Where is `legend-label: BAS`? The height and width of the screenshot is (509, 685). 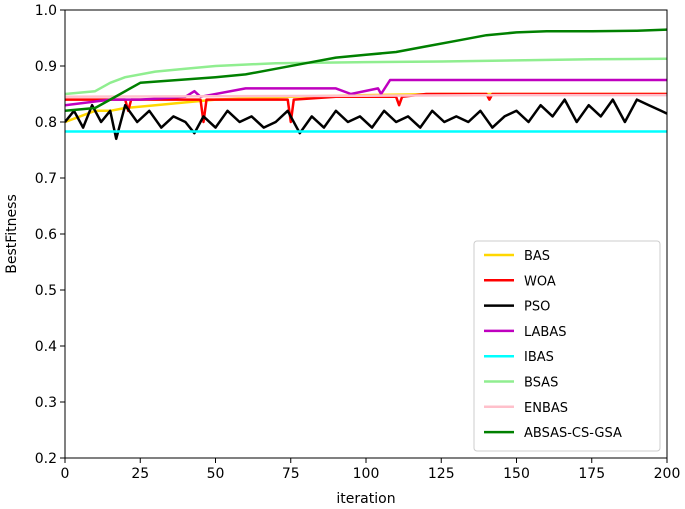 legend-label: BAS is located at coordinates (537, 256).